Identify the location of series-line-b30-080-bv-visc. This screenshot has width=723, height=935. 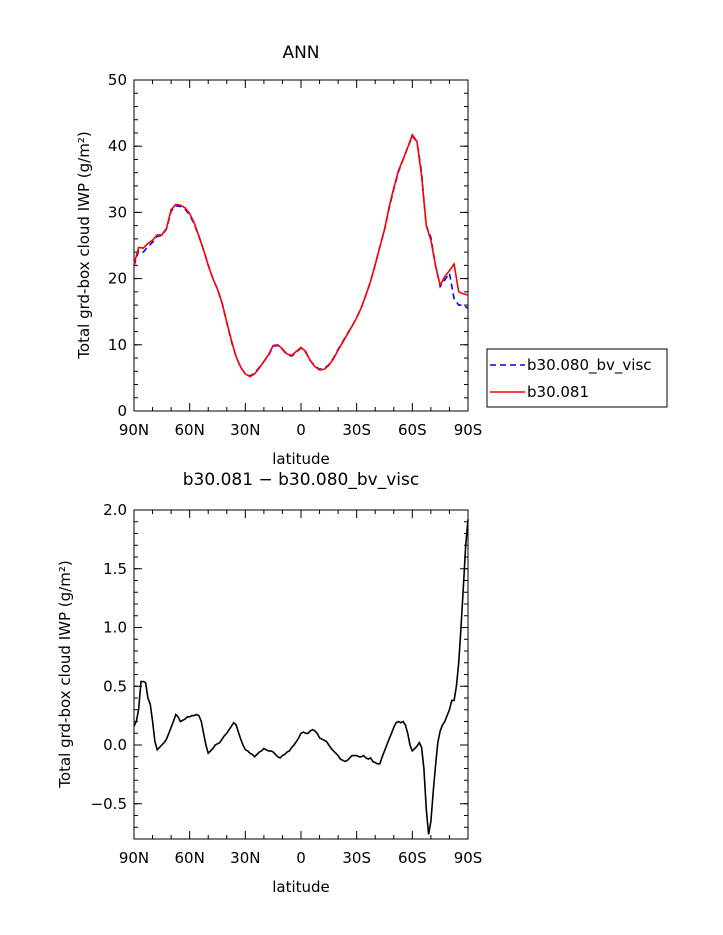
(301, 255).